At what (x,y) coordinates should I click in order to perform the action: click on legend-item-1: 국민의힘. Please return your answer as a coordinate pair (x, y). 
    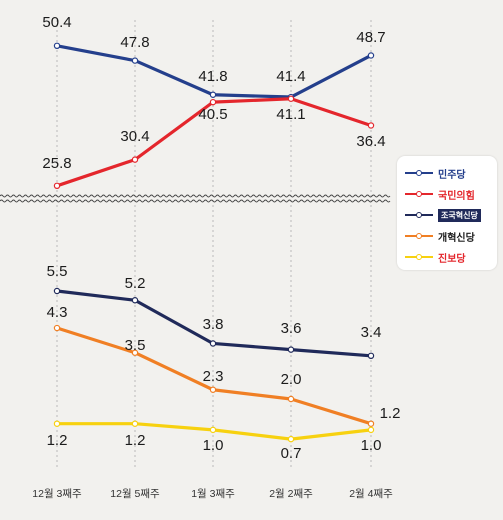
    Looking at the image, I should click on (440, 194).